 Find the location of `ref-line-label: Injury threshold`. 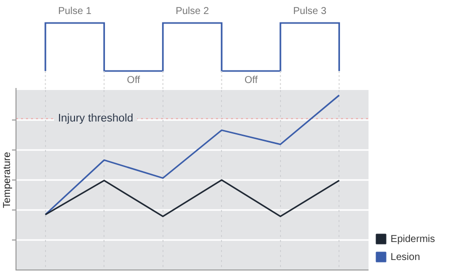

ref-line-label: Injury threshold is located at coordinates (96, 118).